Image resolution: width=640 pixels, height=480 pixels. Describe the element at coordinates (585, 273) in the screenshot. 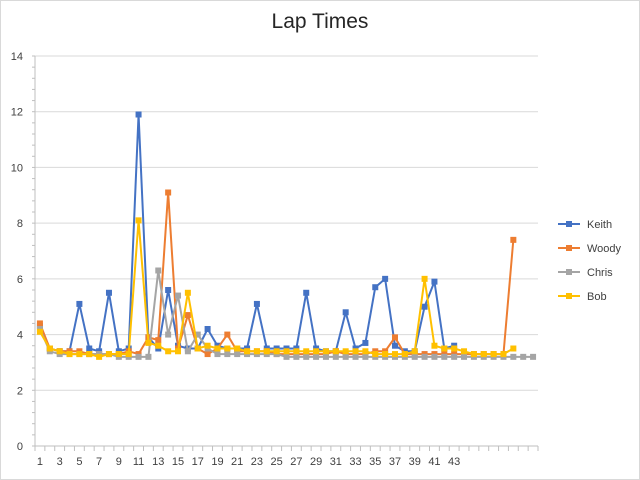

I see `legend-entry-chris: Chris` at that location.